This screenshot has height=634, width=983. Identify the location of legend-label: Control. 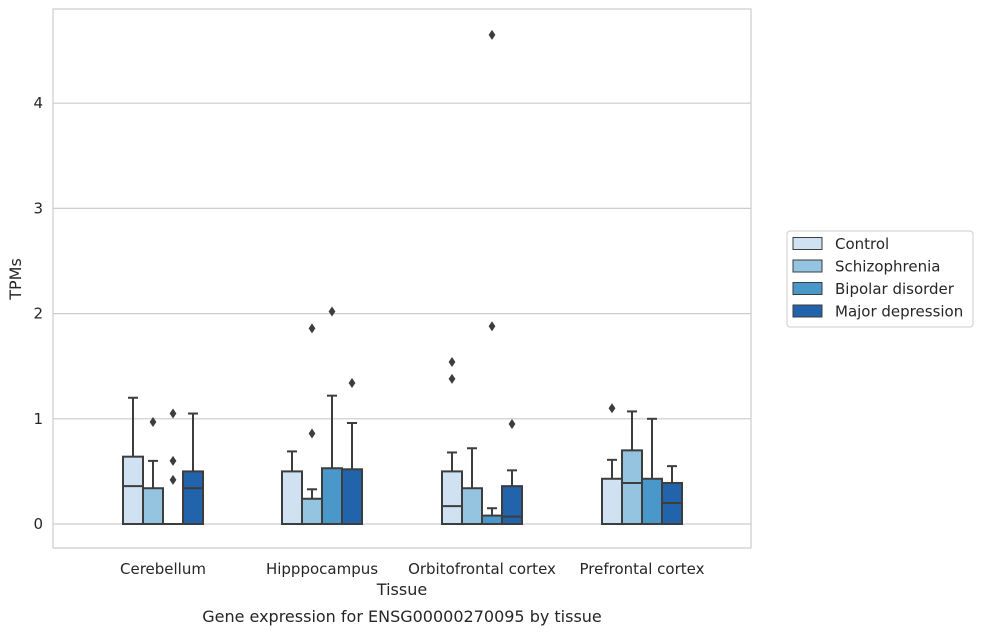
(862, 244).